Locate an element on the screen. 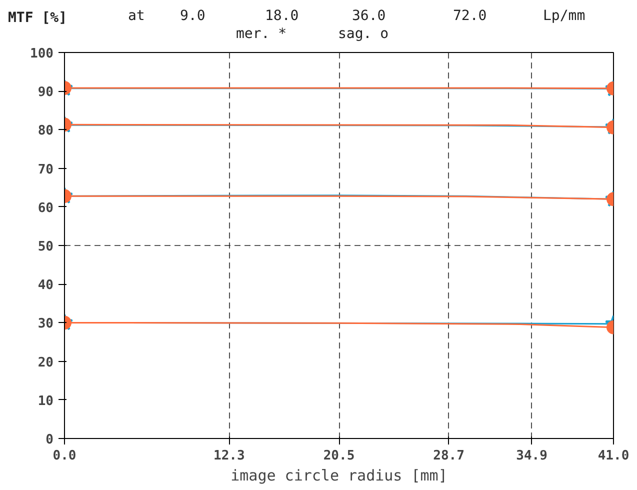 The image size is (637, 490). x-tick-label: 34.9 is located at coordinates (532, 456).